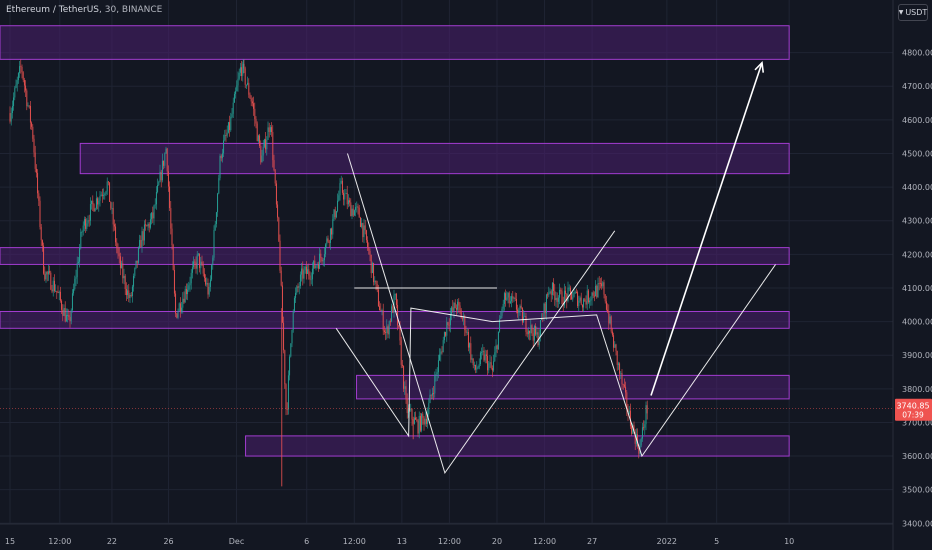 Image resolution: width=932 pixels, height=550 pixels. I want to click on time-axis, so click(446, 537).